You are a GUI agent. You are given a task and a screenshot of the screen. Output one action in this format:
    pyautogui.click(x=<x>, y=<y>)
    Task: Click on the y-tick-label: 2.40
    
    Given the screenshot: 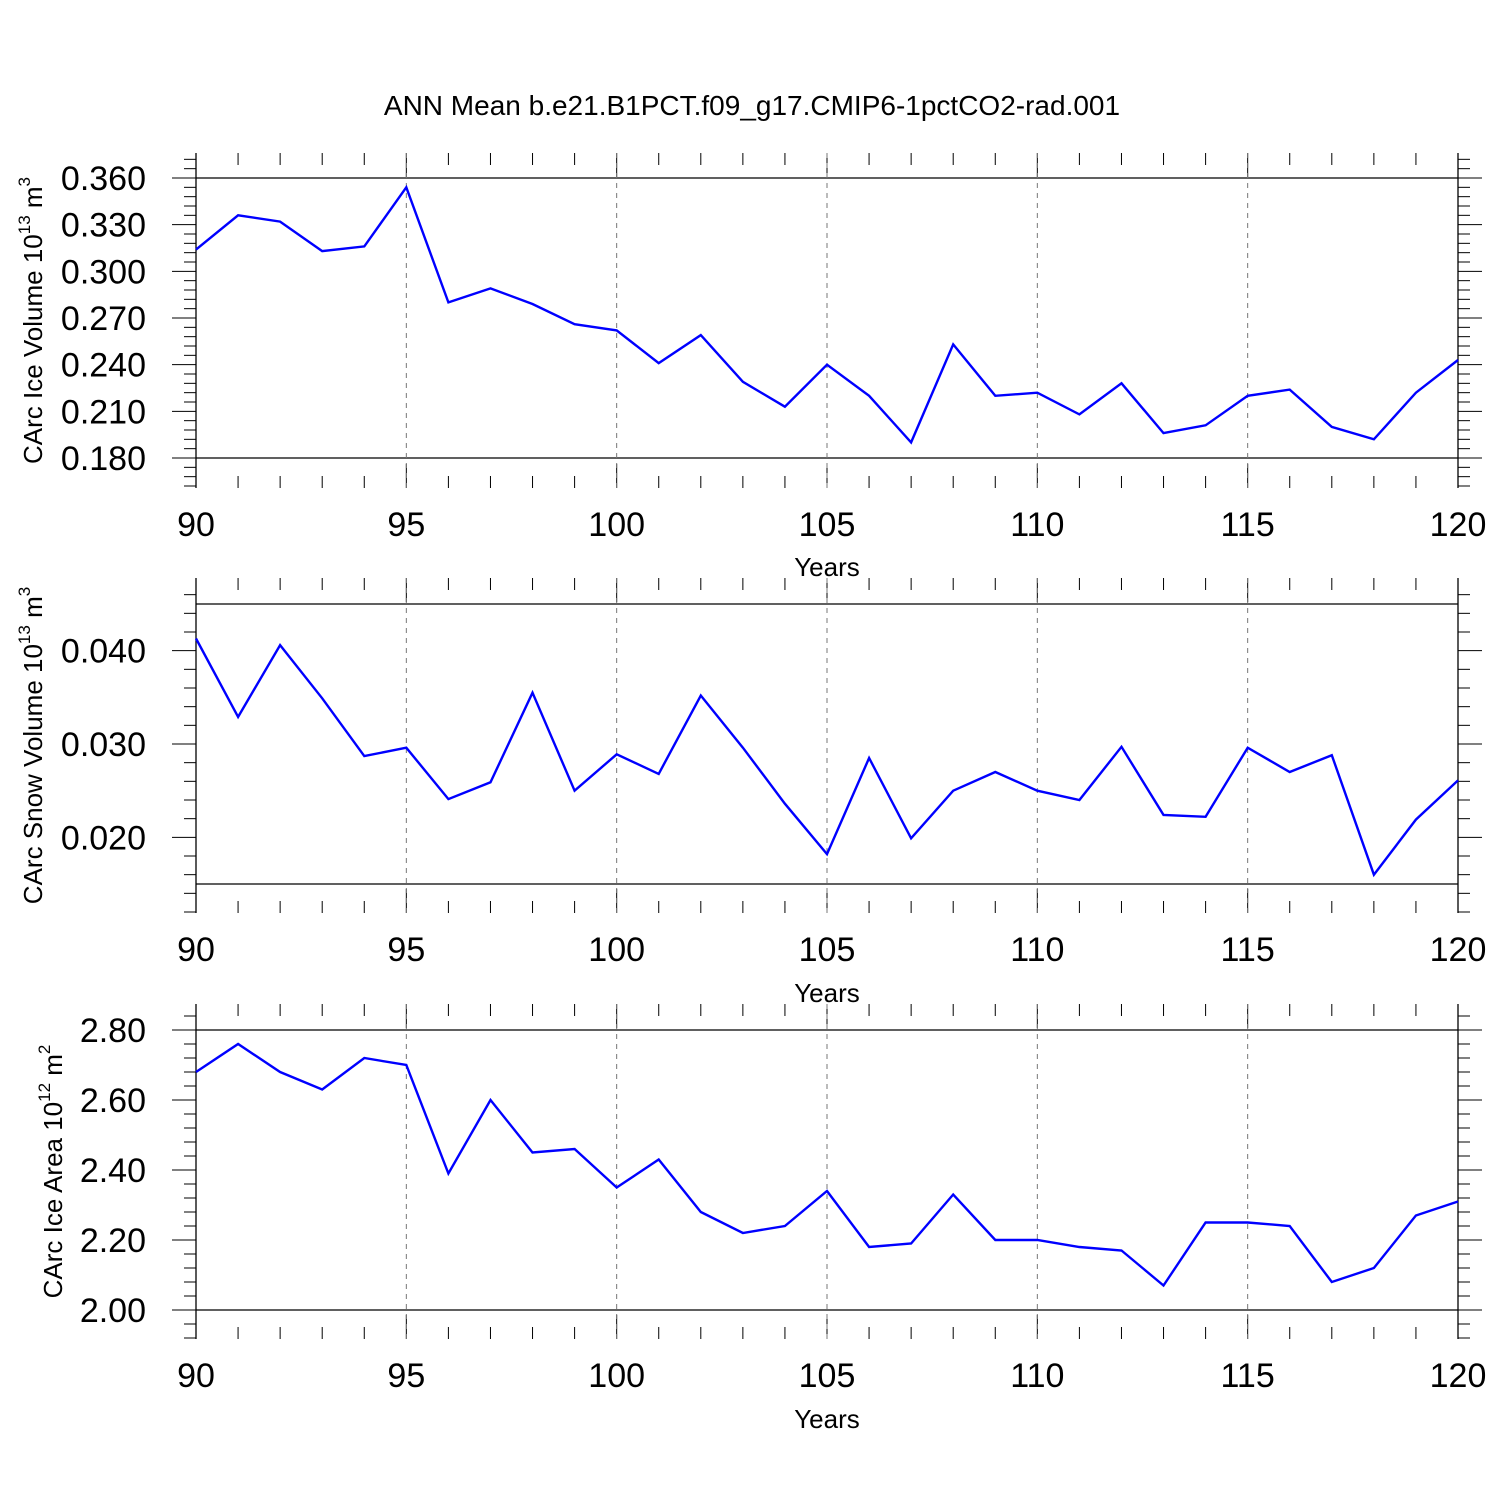 What is the action you would take?
    pyautogui.click(x=113, y=1171)
    